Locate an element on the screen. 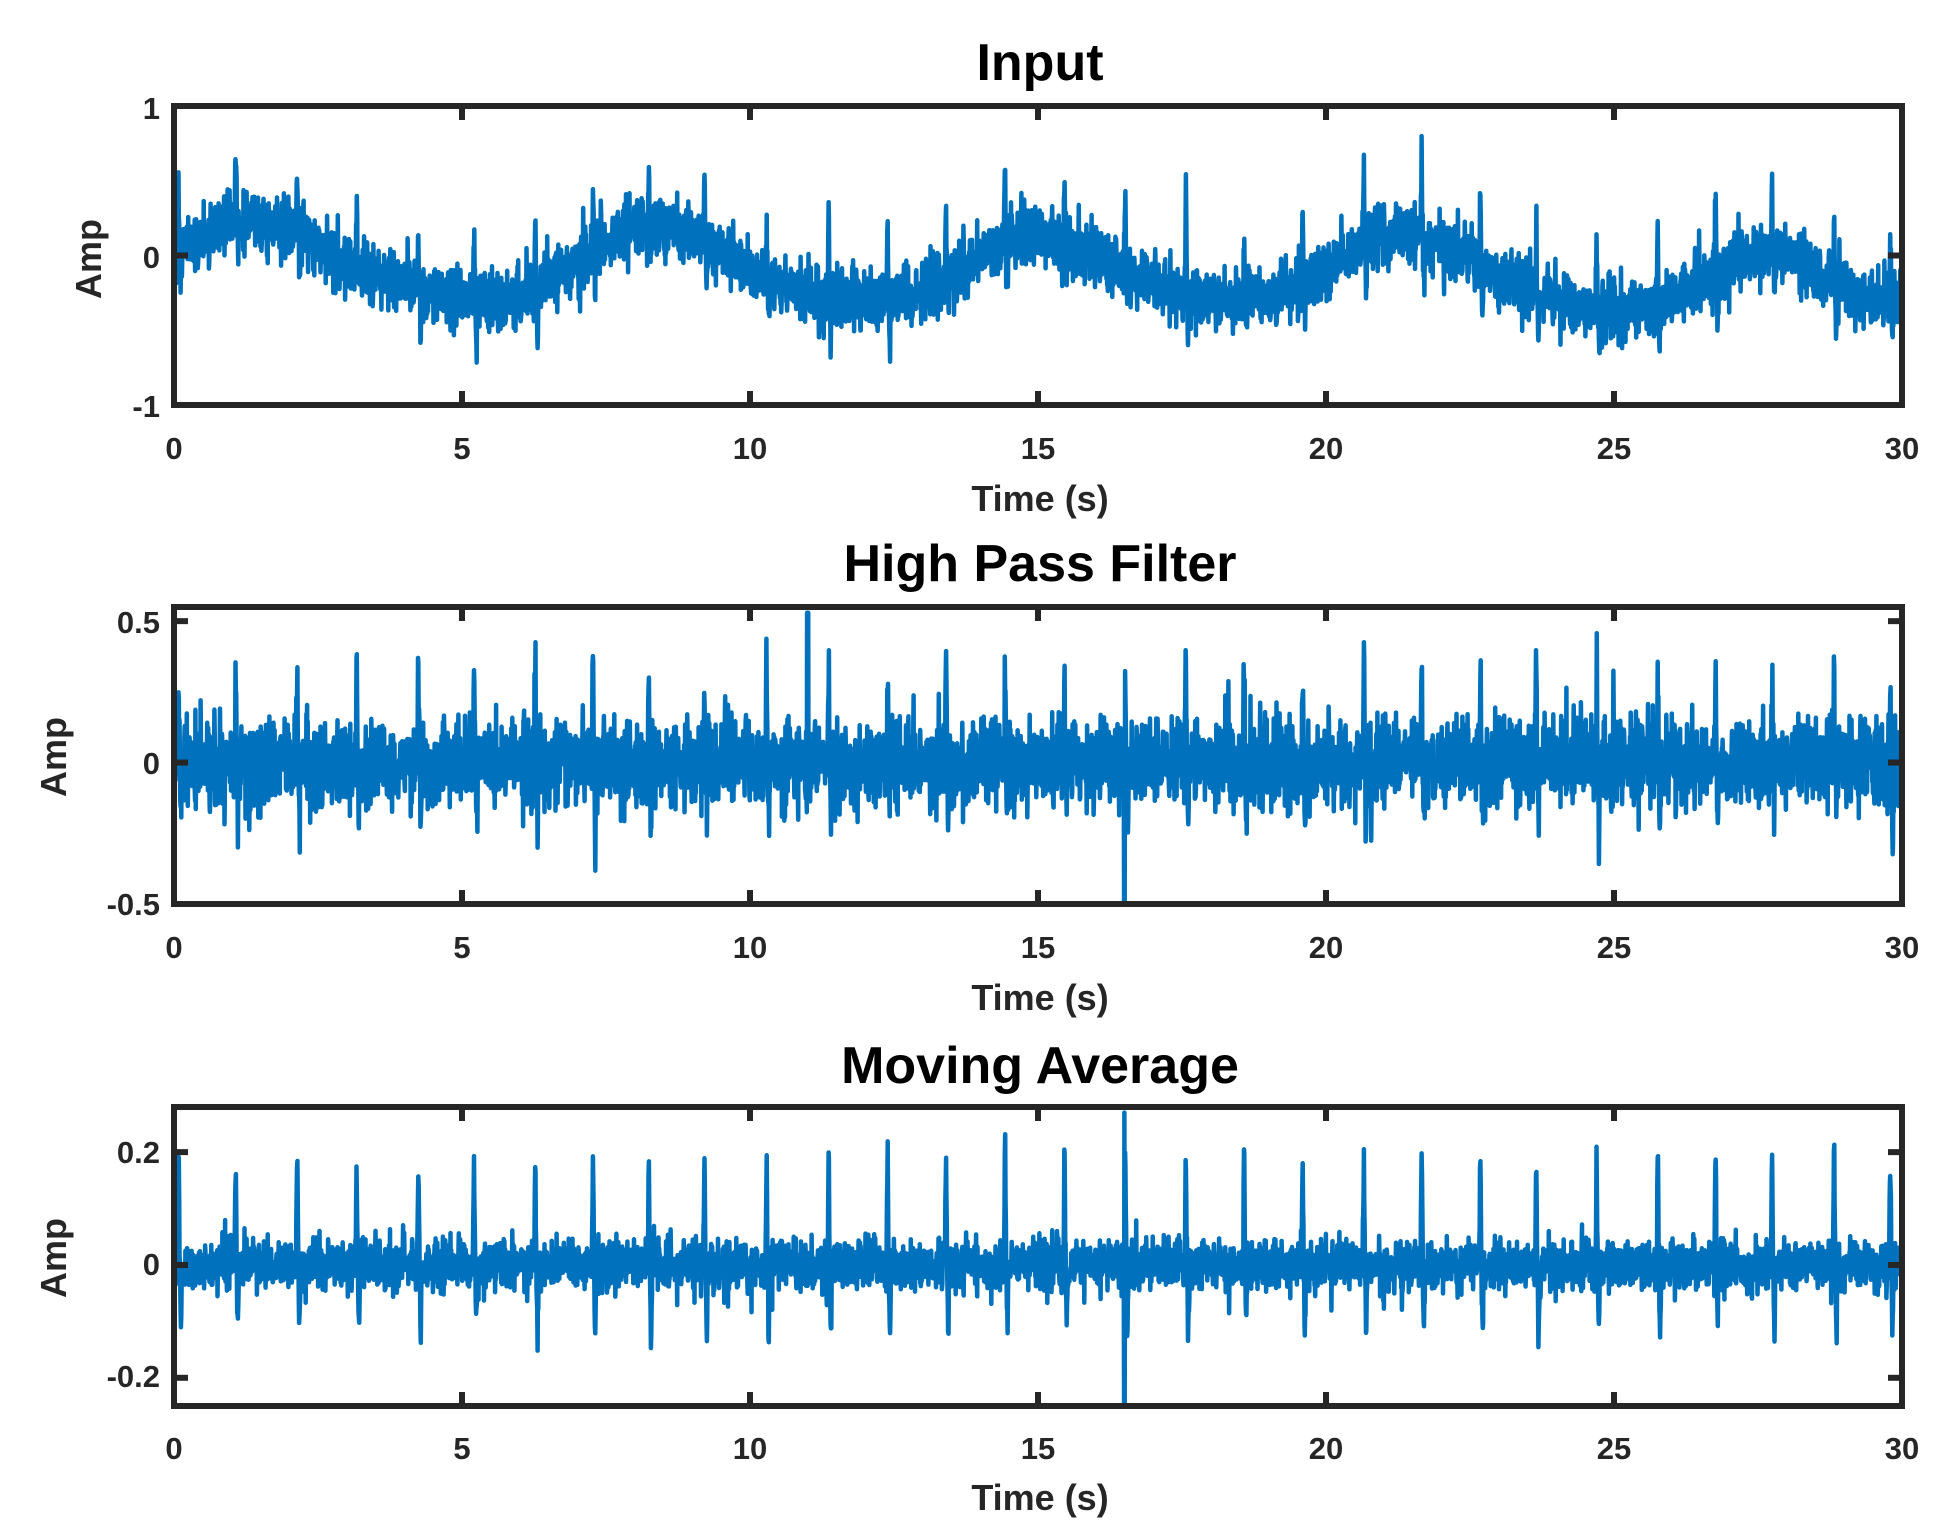  y-tick-label: -1 is located at coordinates (146, 406).